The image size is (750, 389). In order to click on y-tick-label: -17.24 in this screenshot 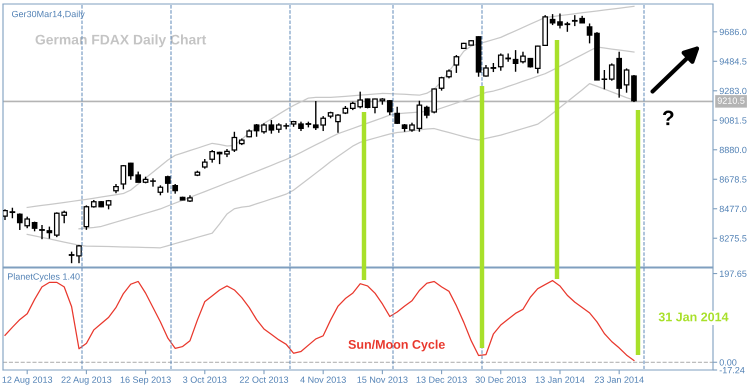, I will do `click(732, 370)`.